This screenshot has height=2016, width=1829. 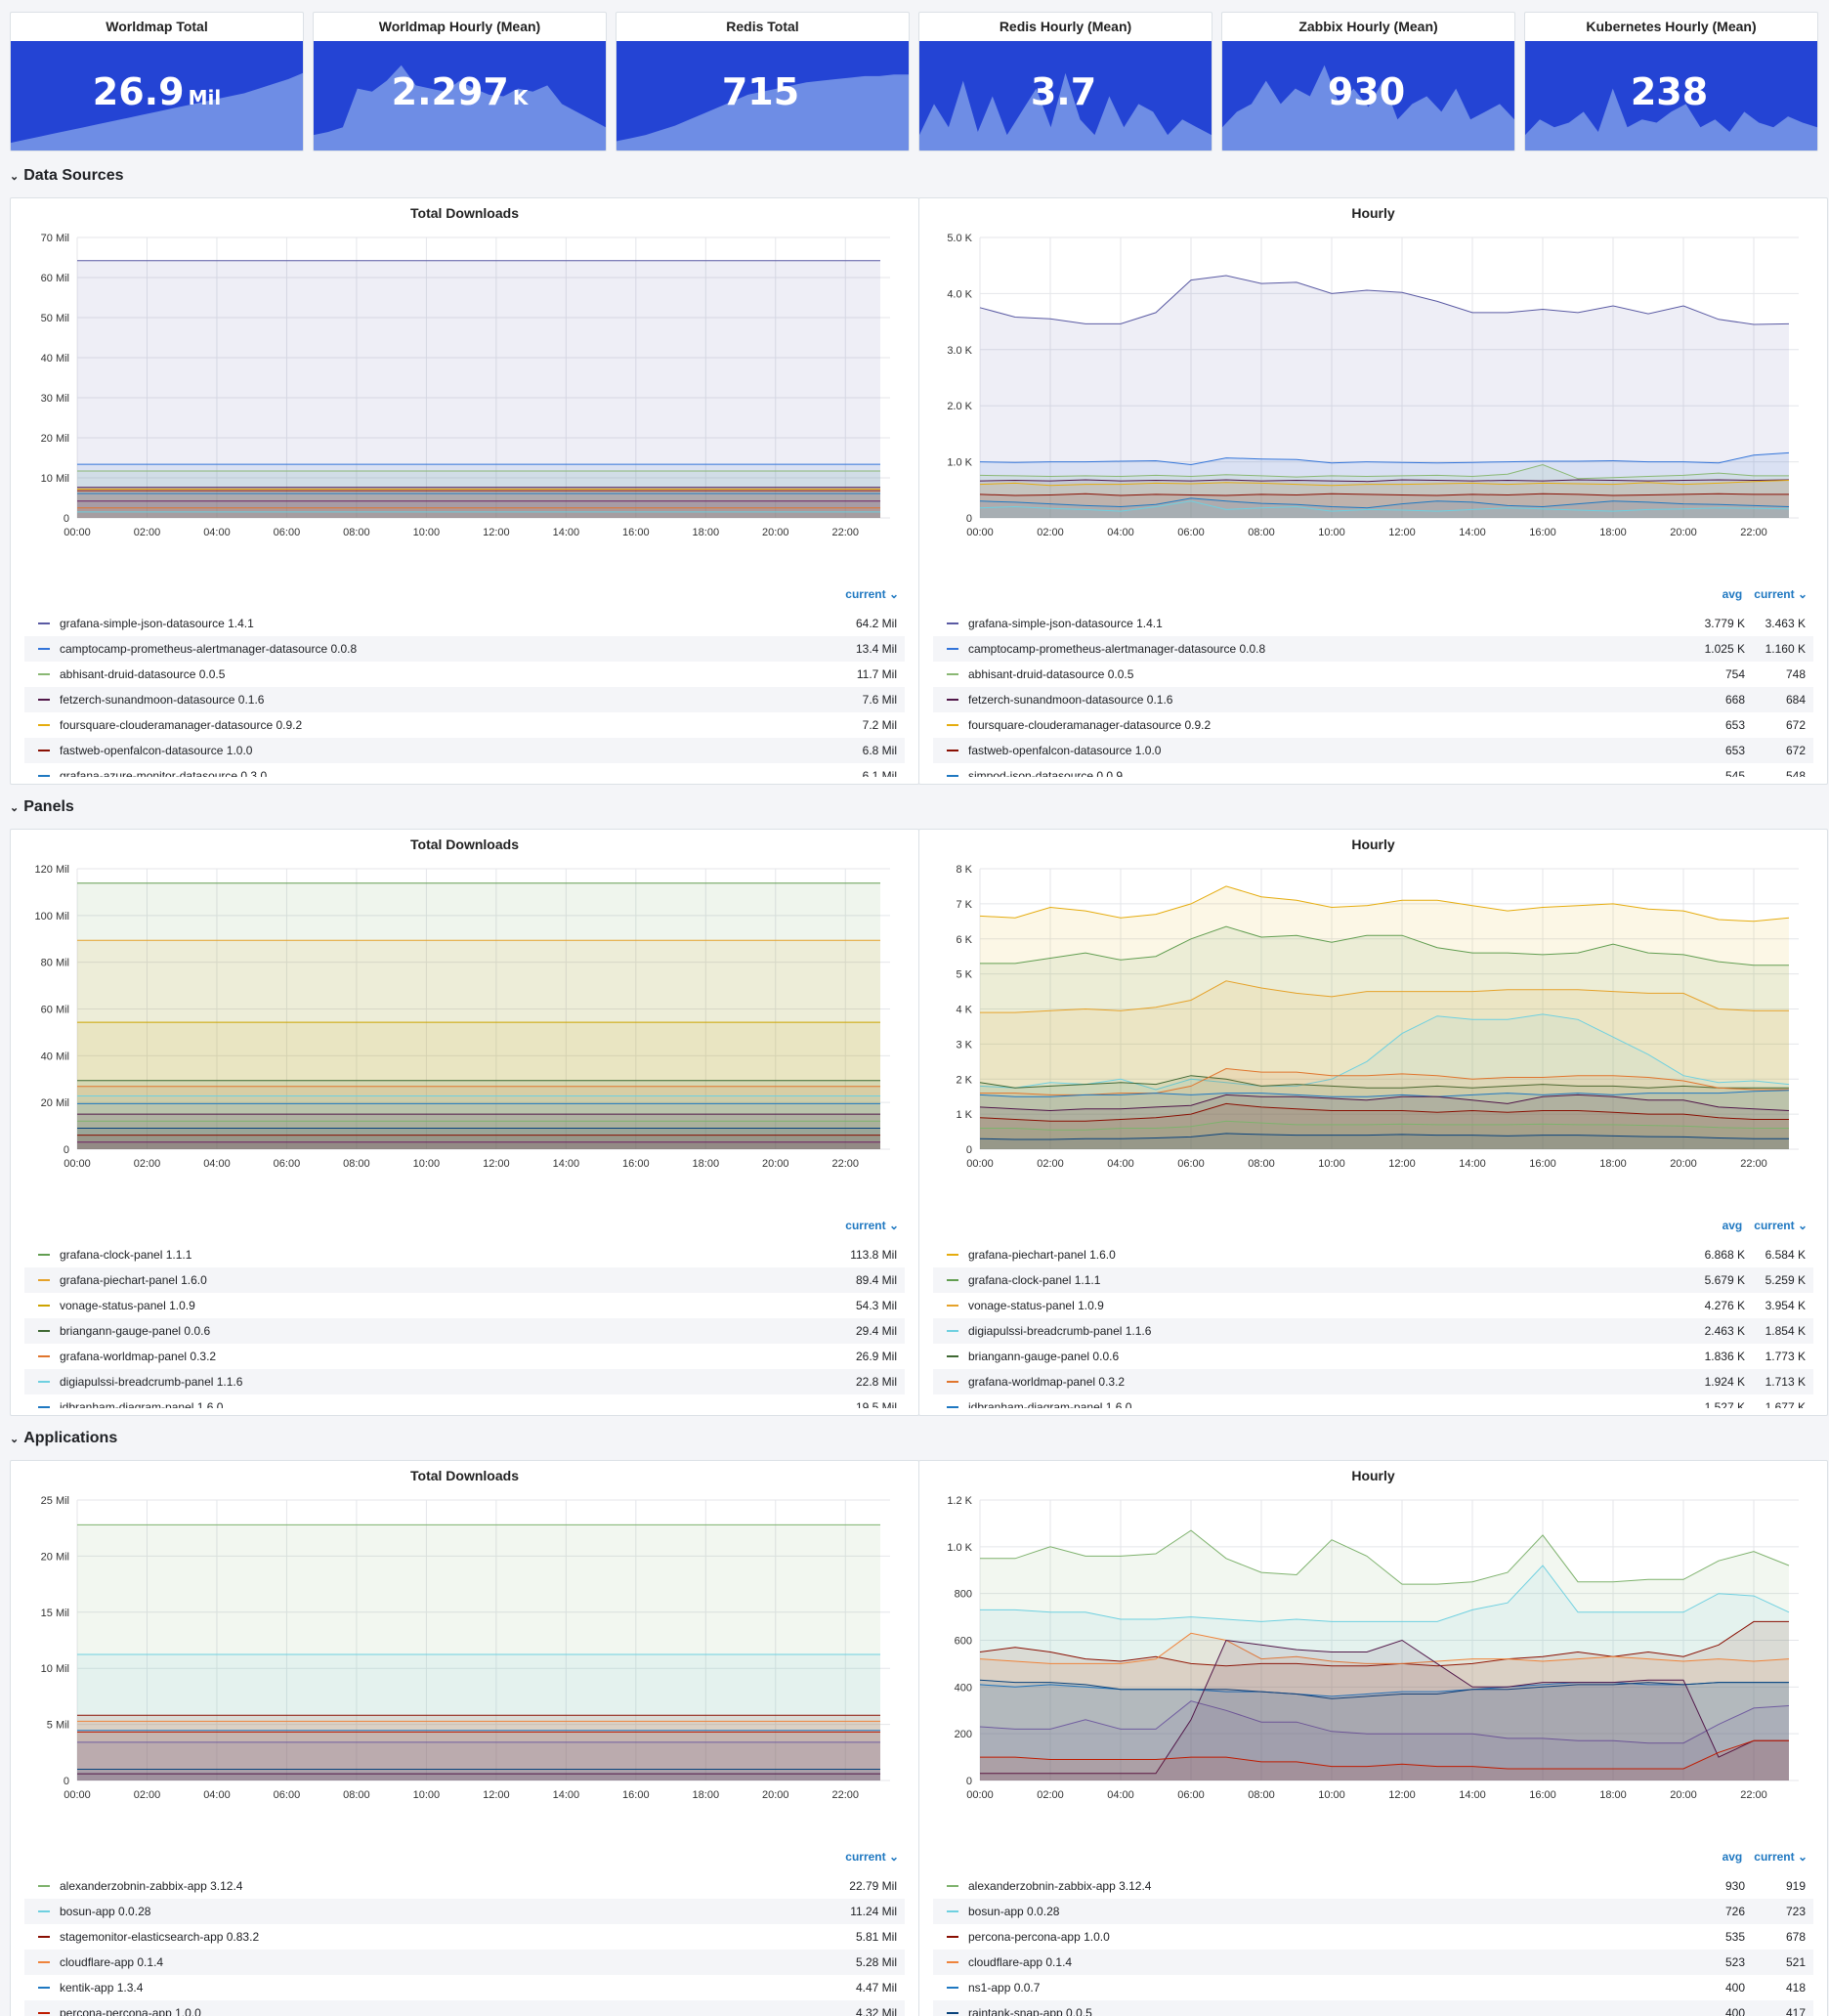 I want to click on stat-number: 26.9, so click(x=138, y=91).